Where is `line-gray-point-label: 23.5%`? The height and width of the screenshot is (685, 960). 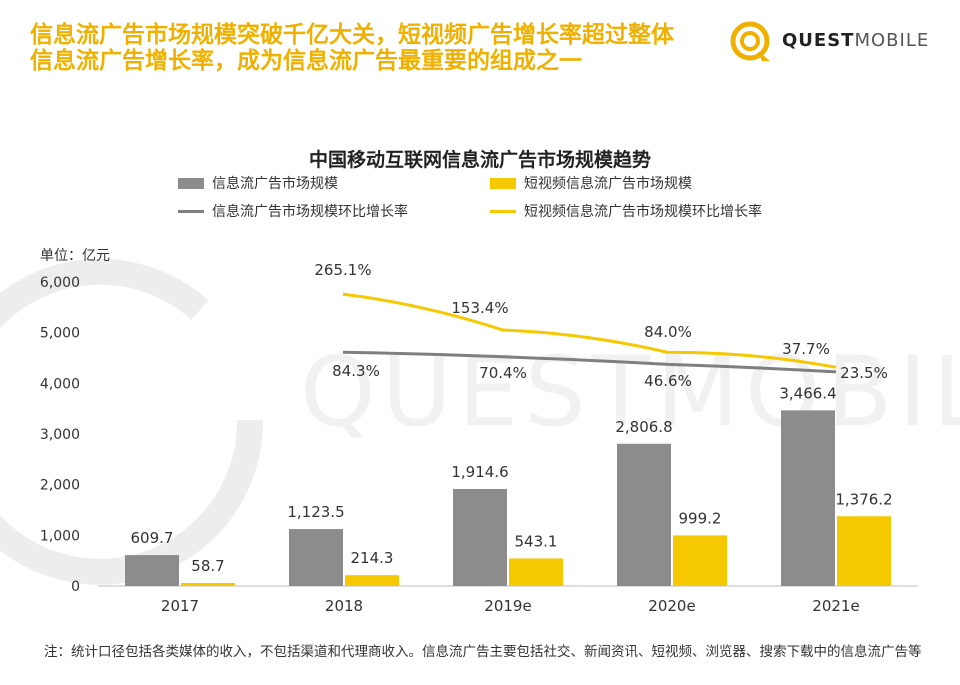
line-gray-point-label: 23.5% is located at coordinates (864, 373).